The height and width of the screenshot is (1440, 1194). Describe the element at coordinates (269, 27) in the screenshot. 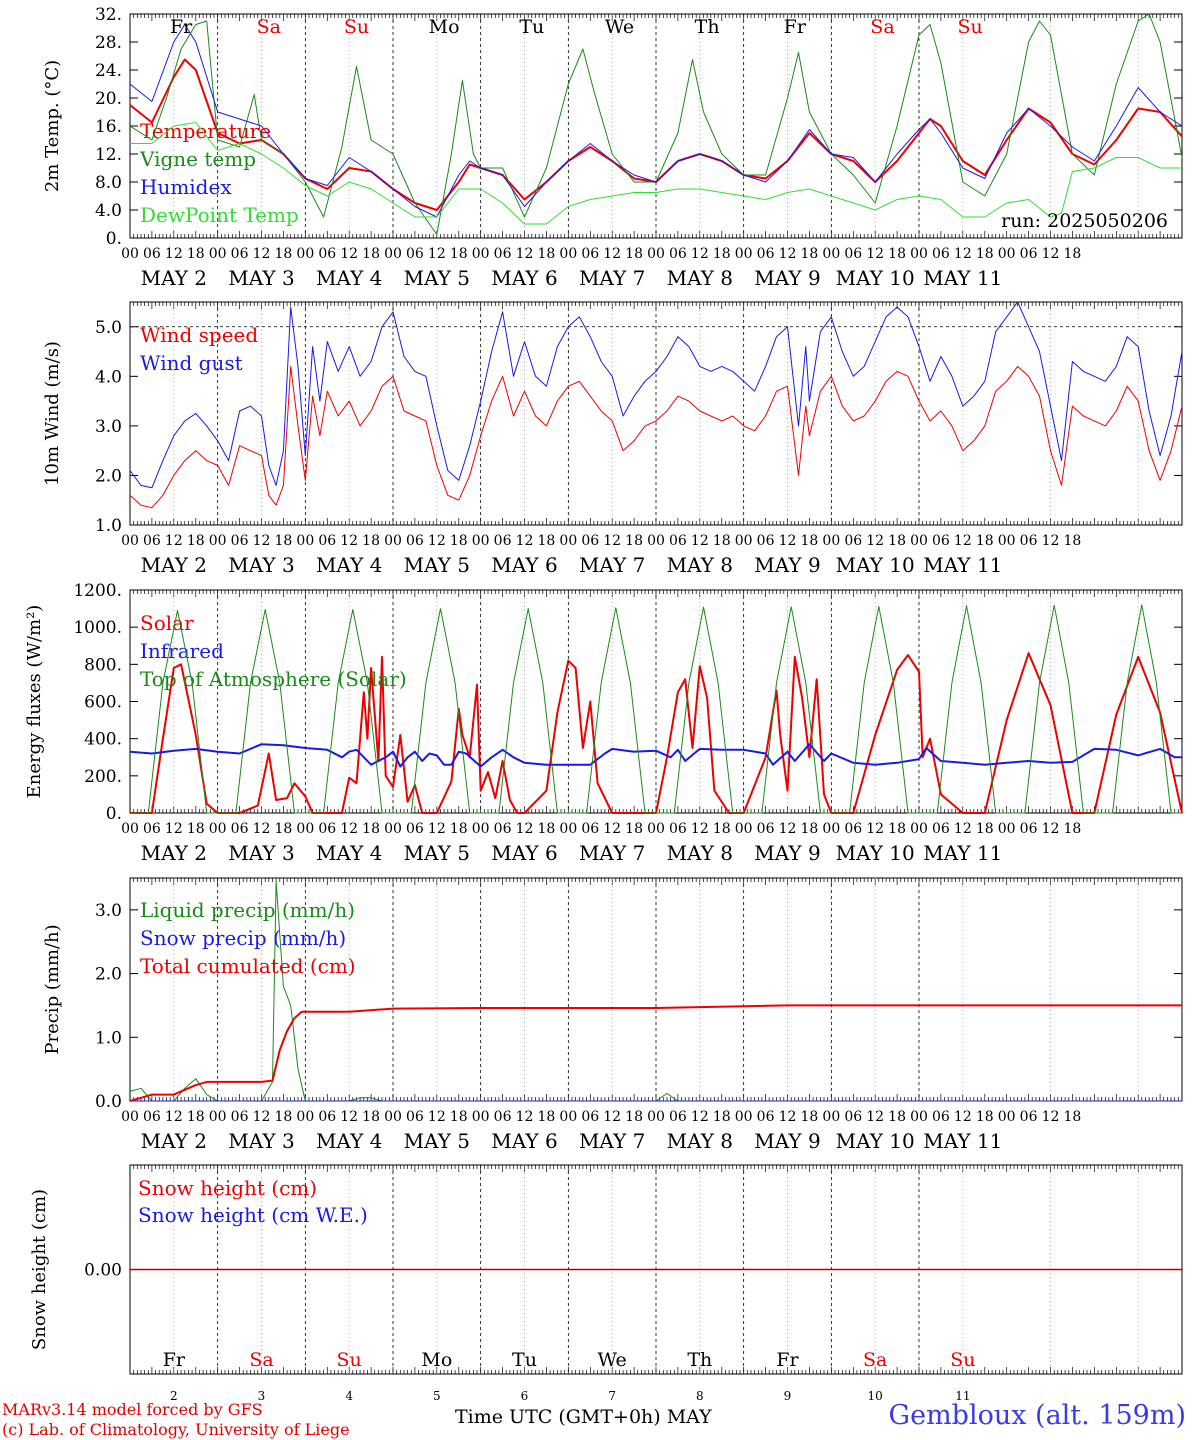

I see `weekday-label: Sa` at that location.